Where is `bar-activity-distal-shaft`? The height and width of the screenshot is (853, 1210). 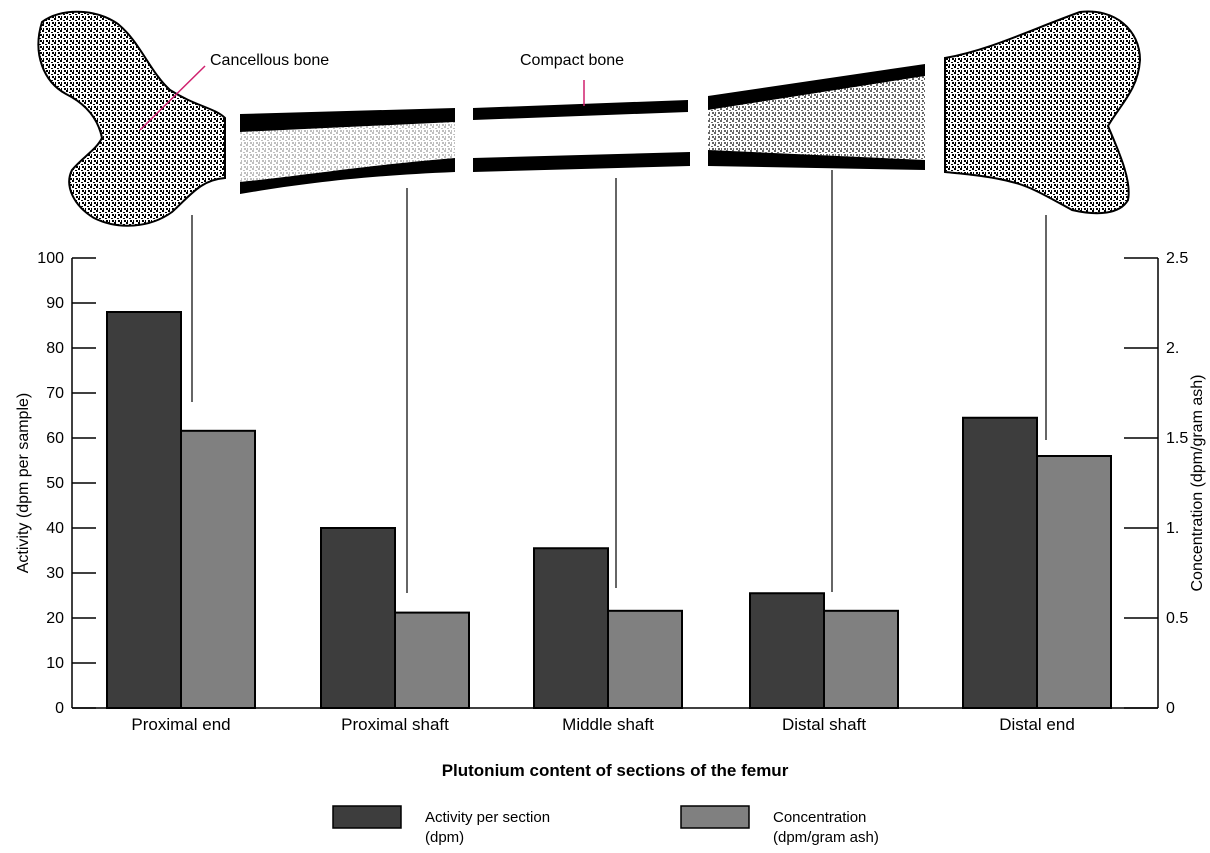
bar-activity-distal-shaft is located at coordinates (787, 650).